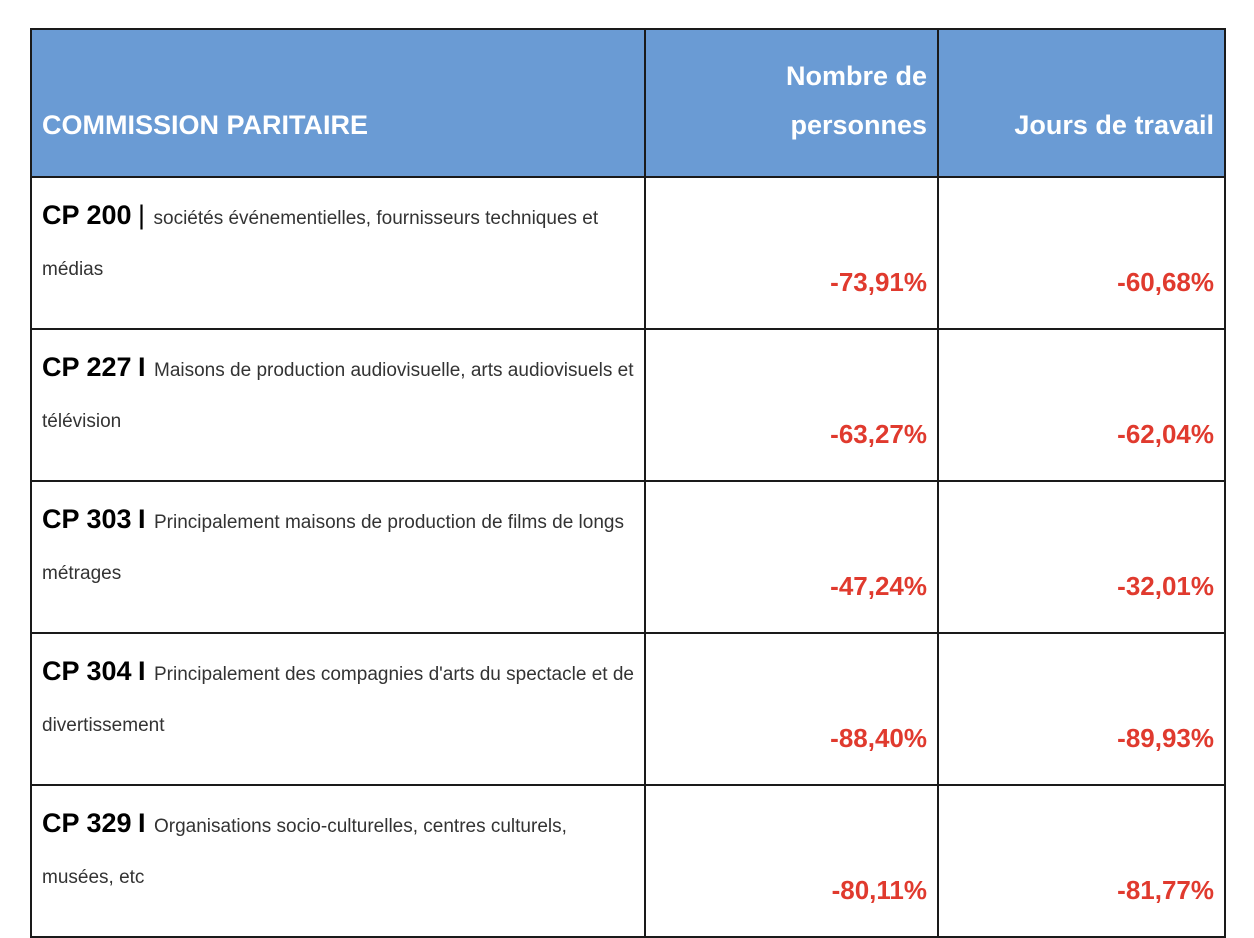  Describe the element at coordinates (1081, 861) in the screenshot. I see `workdays-value: -81,77%` at that location.